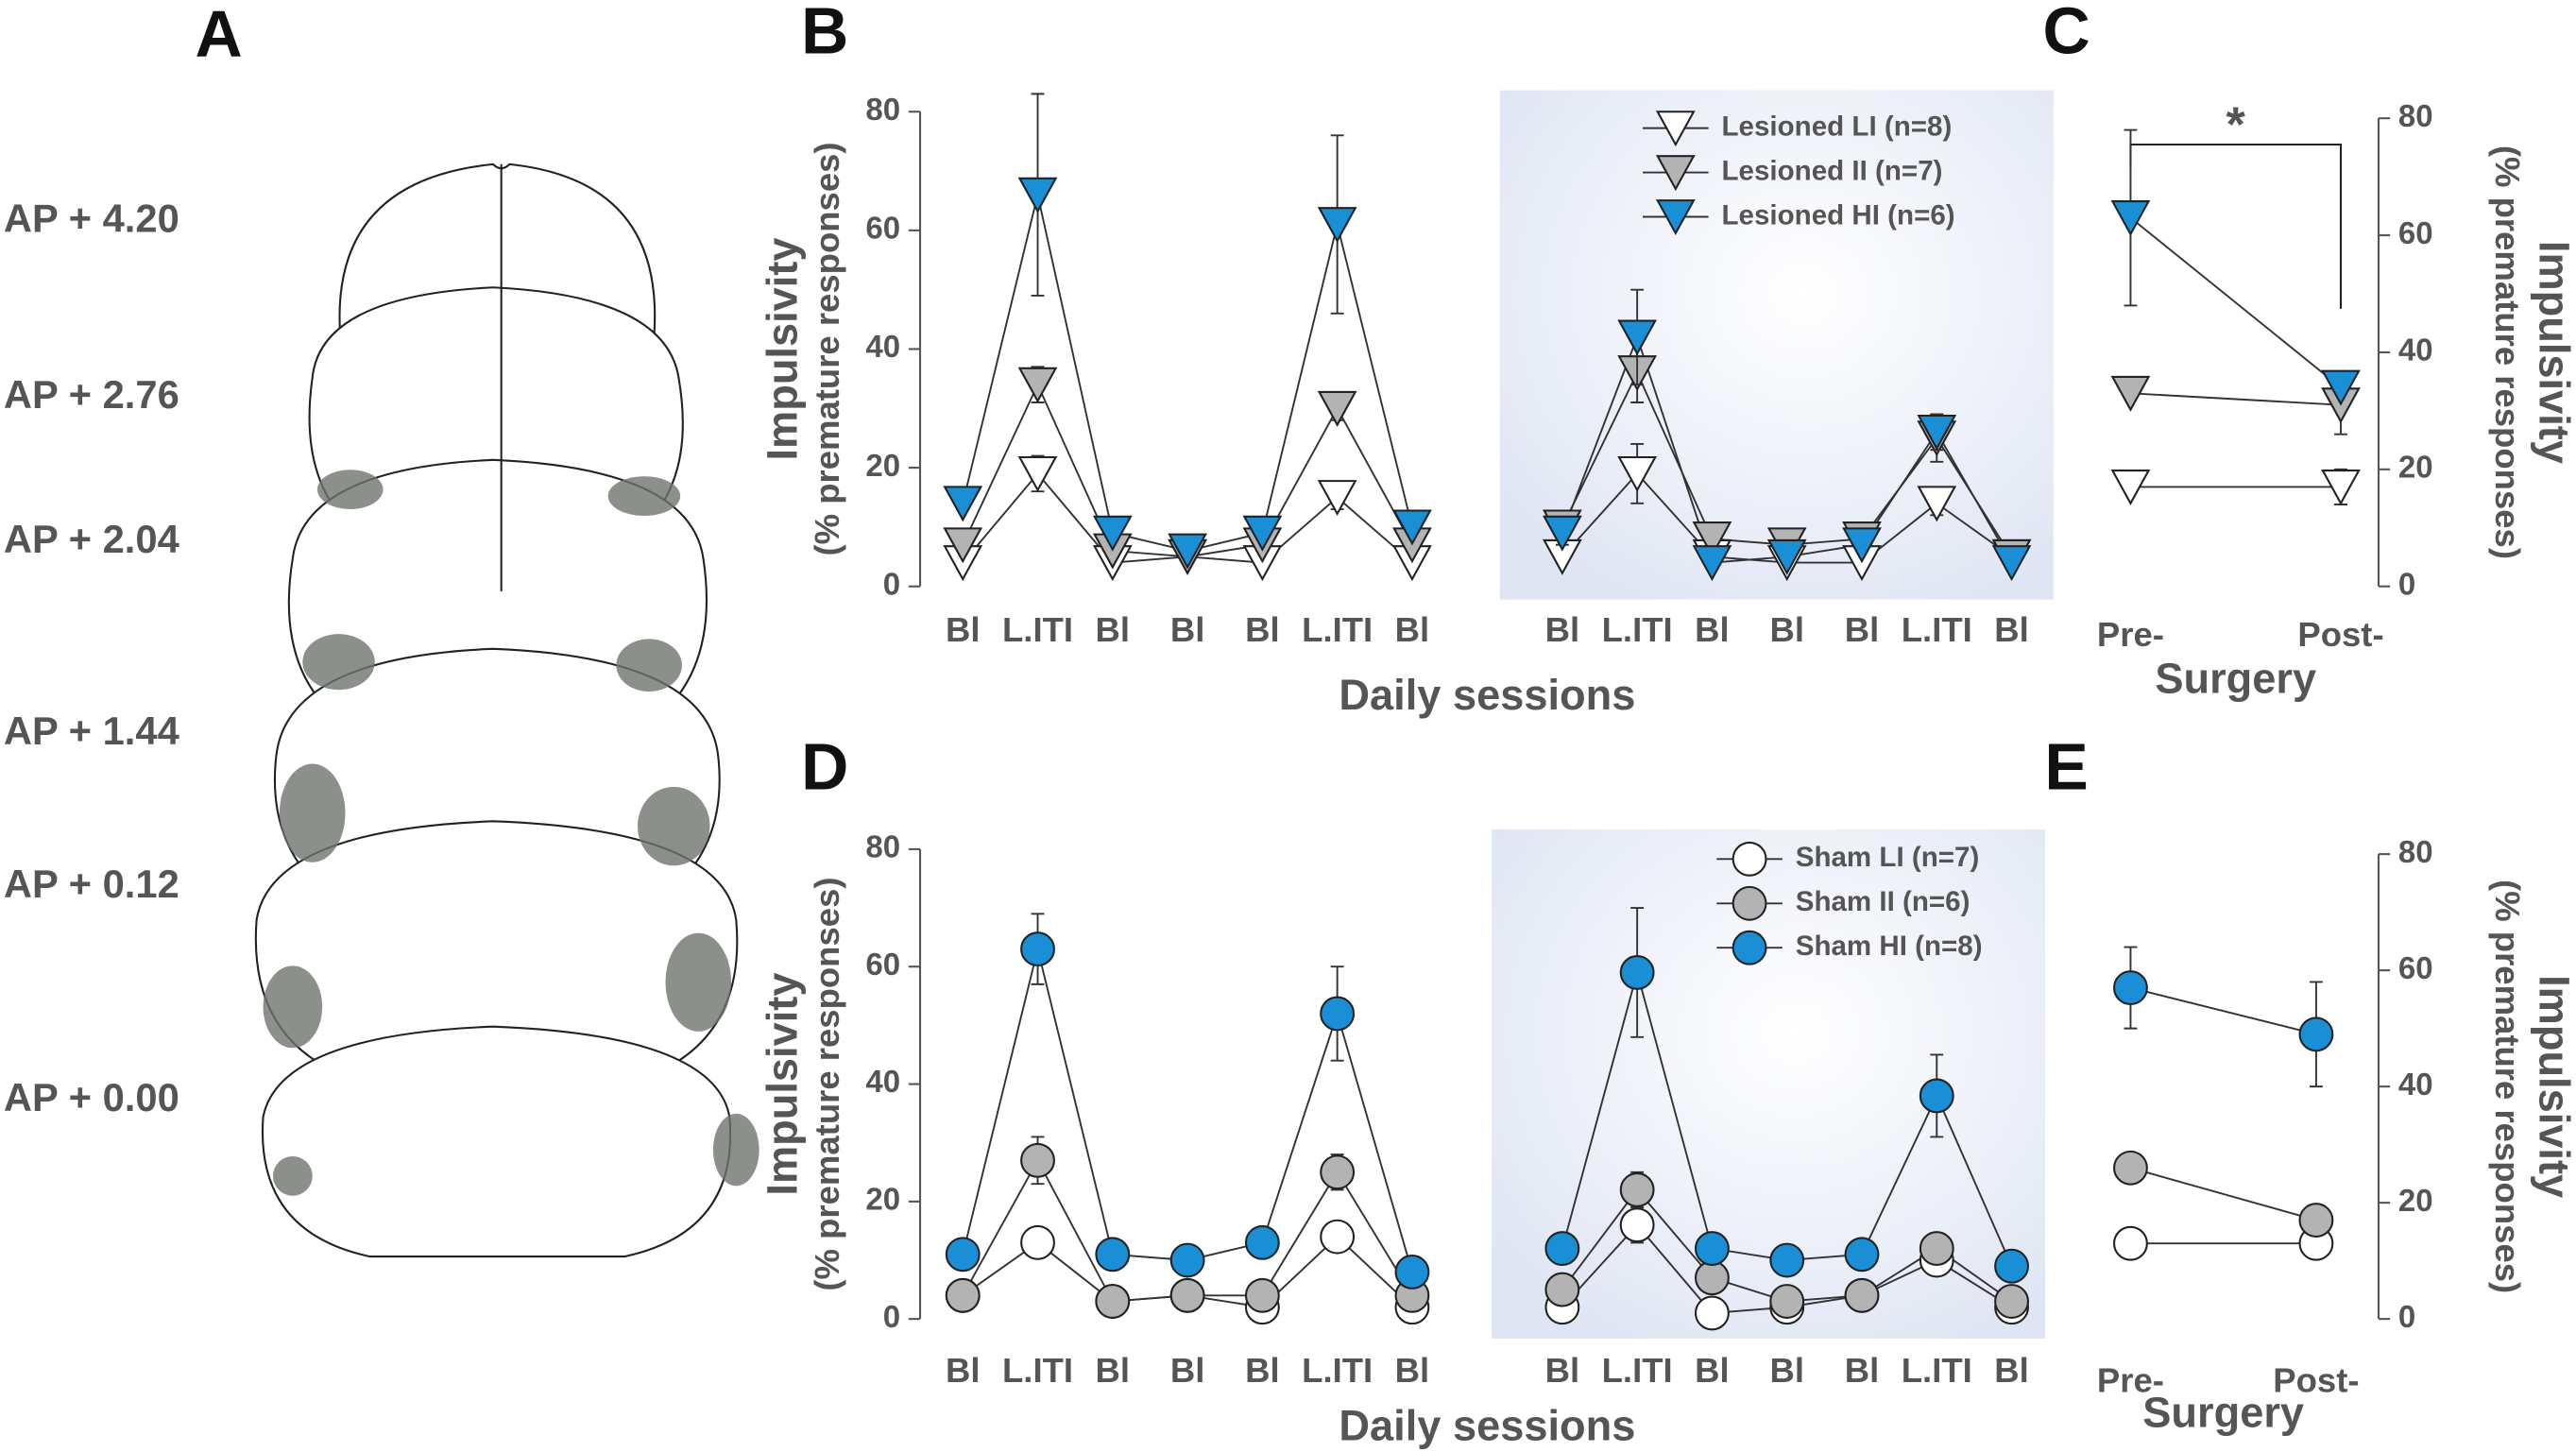  I want to click on ap-label: AP + 0.12, so click(92, 884).